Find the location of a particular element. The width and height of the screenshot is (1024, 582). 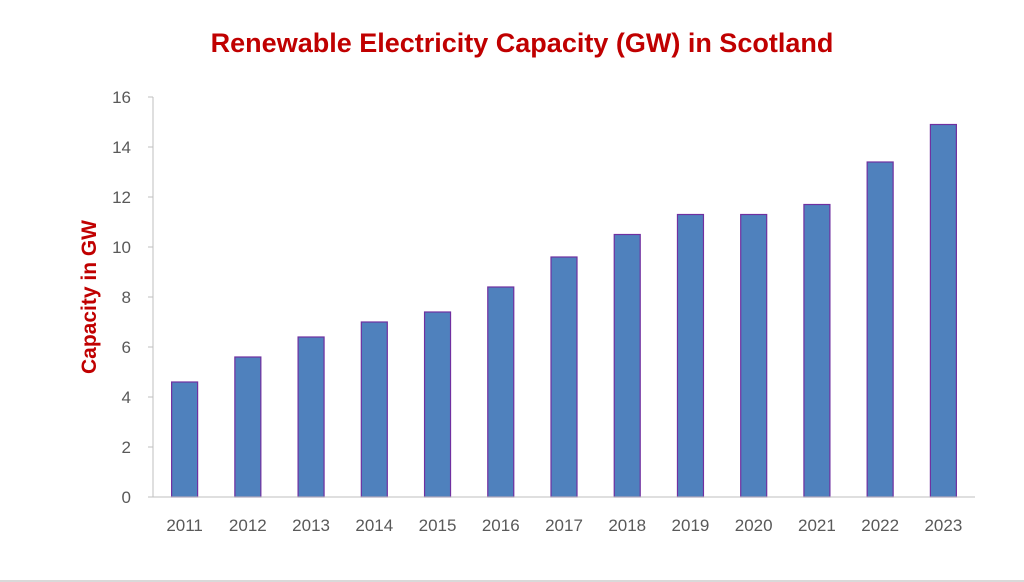

y-tick-label: 14 is located at coordinates (121, 147).